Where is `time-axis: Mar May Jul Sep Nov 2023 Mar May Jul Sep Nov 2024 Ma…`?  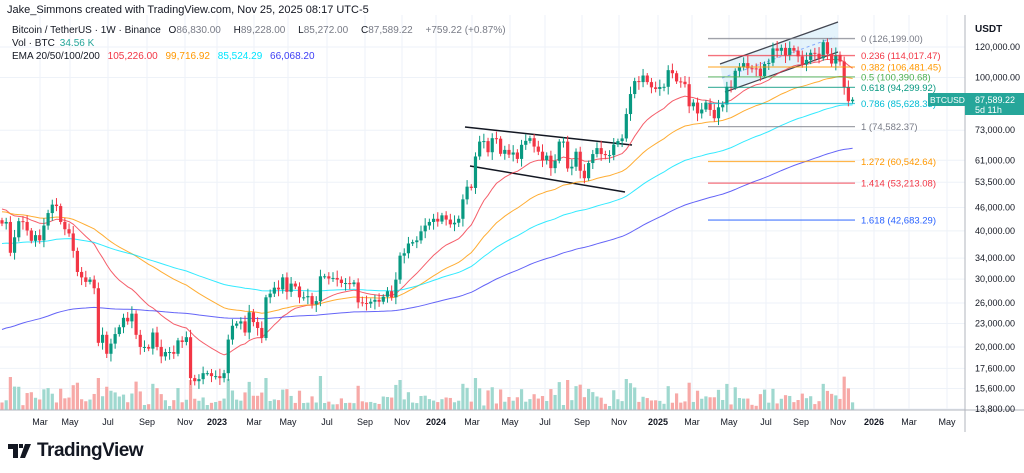 time-axis: Mar May Jul Sep Nov 2023 Mar May Jul Sep Nov 2024 Ma… is located at coordinates (494, 422).